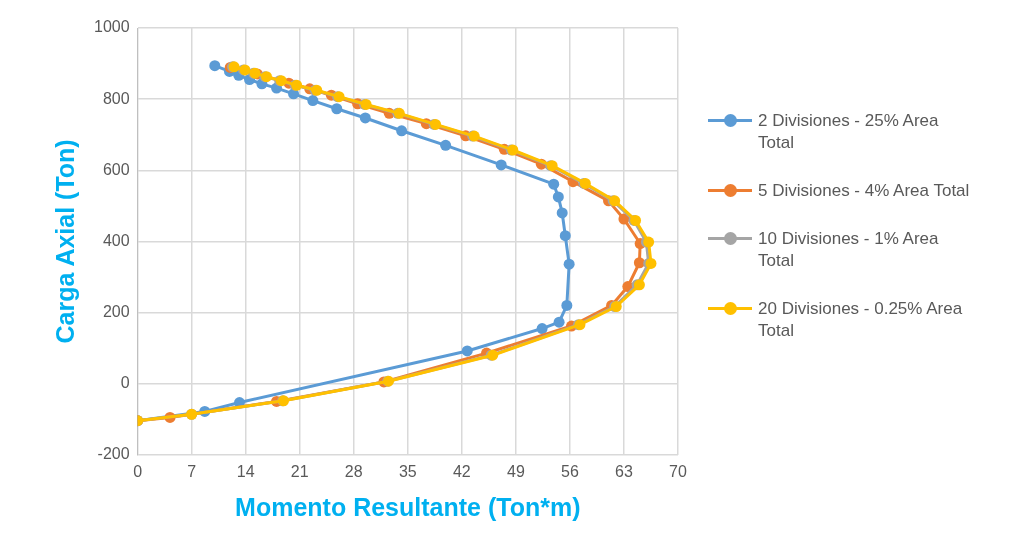  I want to click on legend-label: 20 Divisiones - 0.25% Area Total, so click(861, 319).